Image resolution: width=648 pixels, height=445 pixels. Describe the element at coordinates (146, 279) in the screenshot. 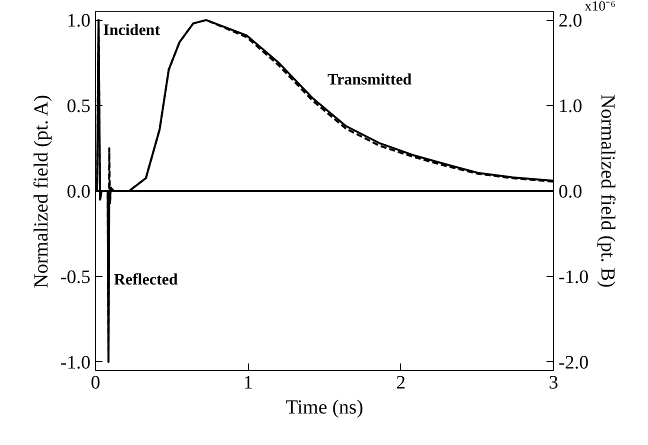

I see `annotation: Reflected` at that location.